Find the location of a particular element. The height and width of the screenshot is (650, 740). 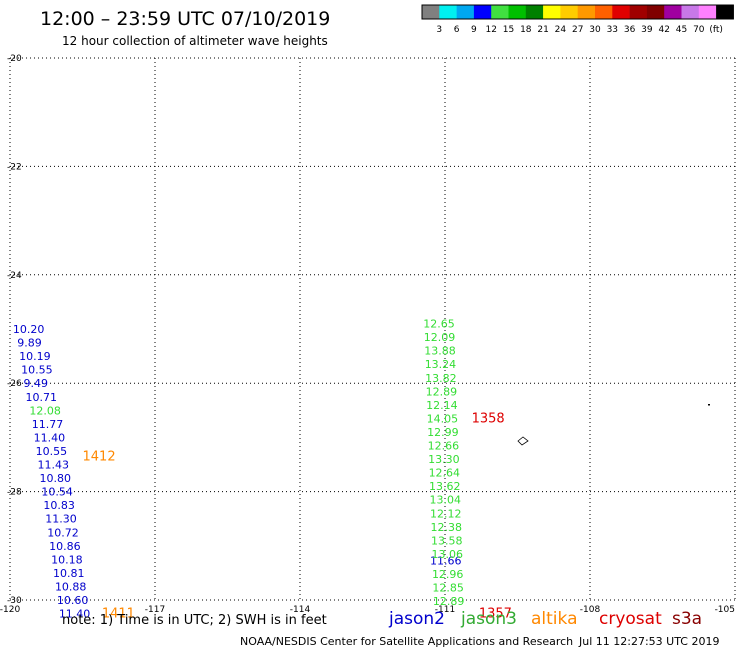

y-tick-label: -22 is located at coordinates (14, 167).